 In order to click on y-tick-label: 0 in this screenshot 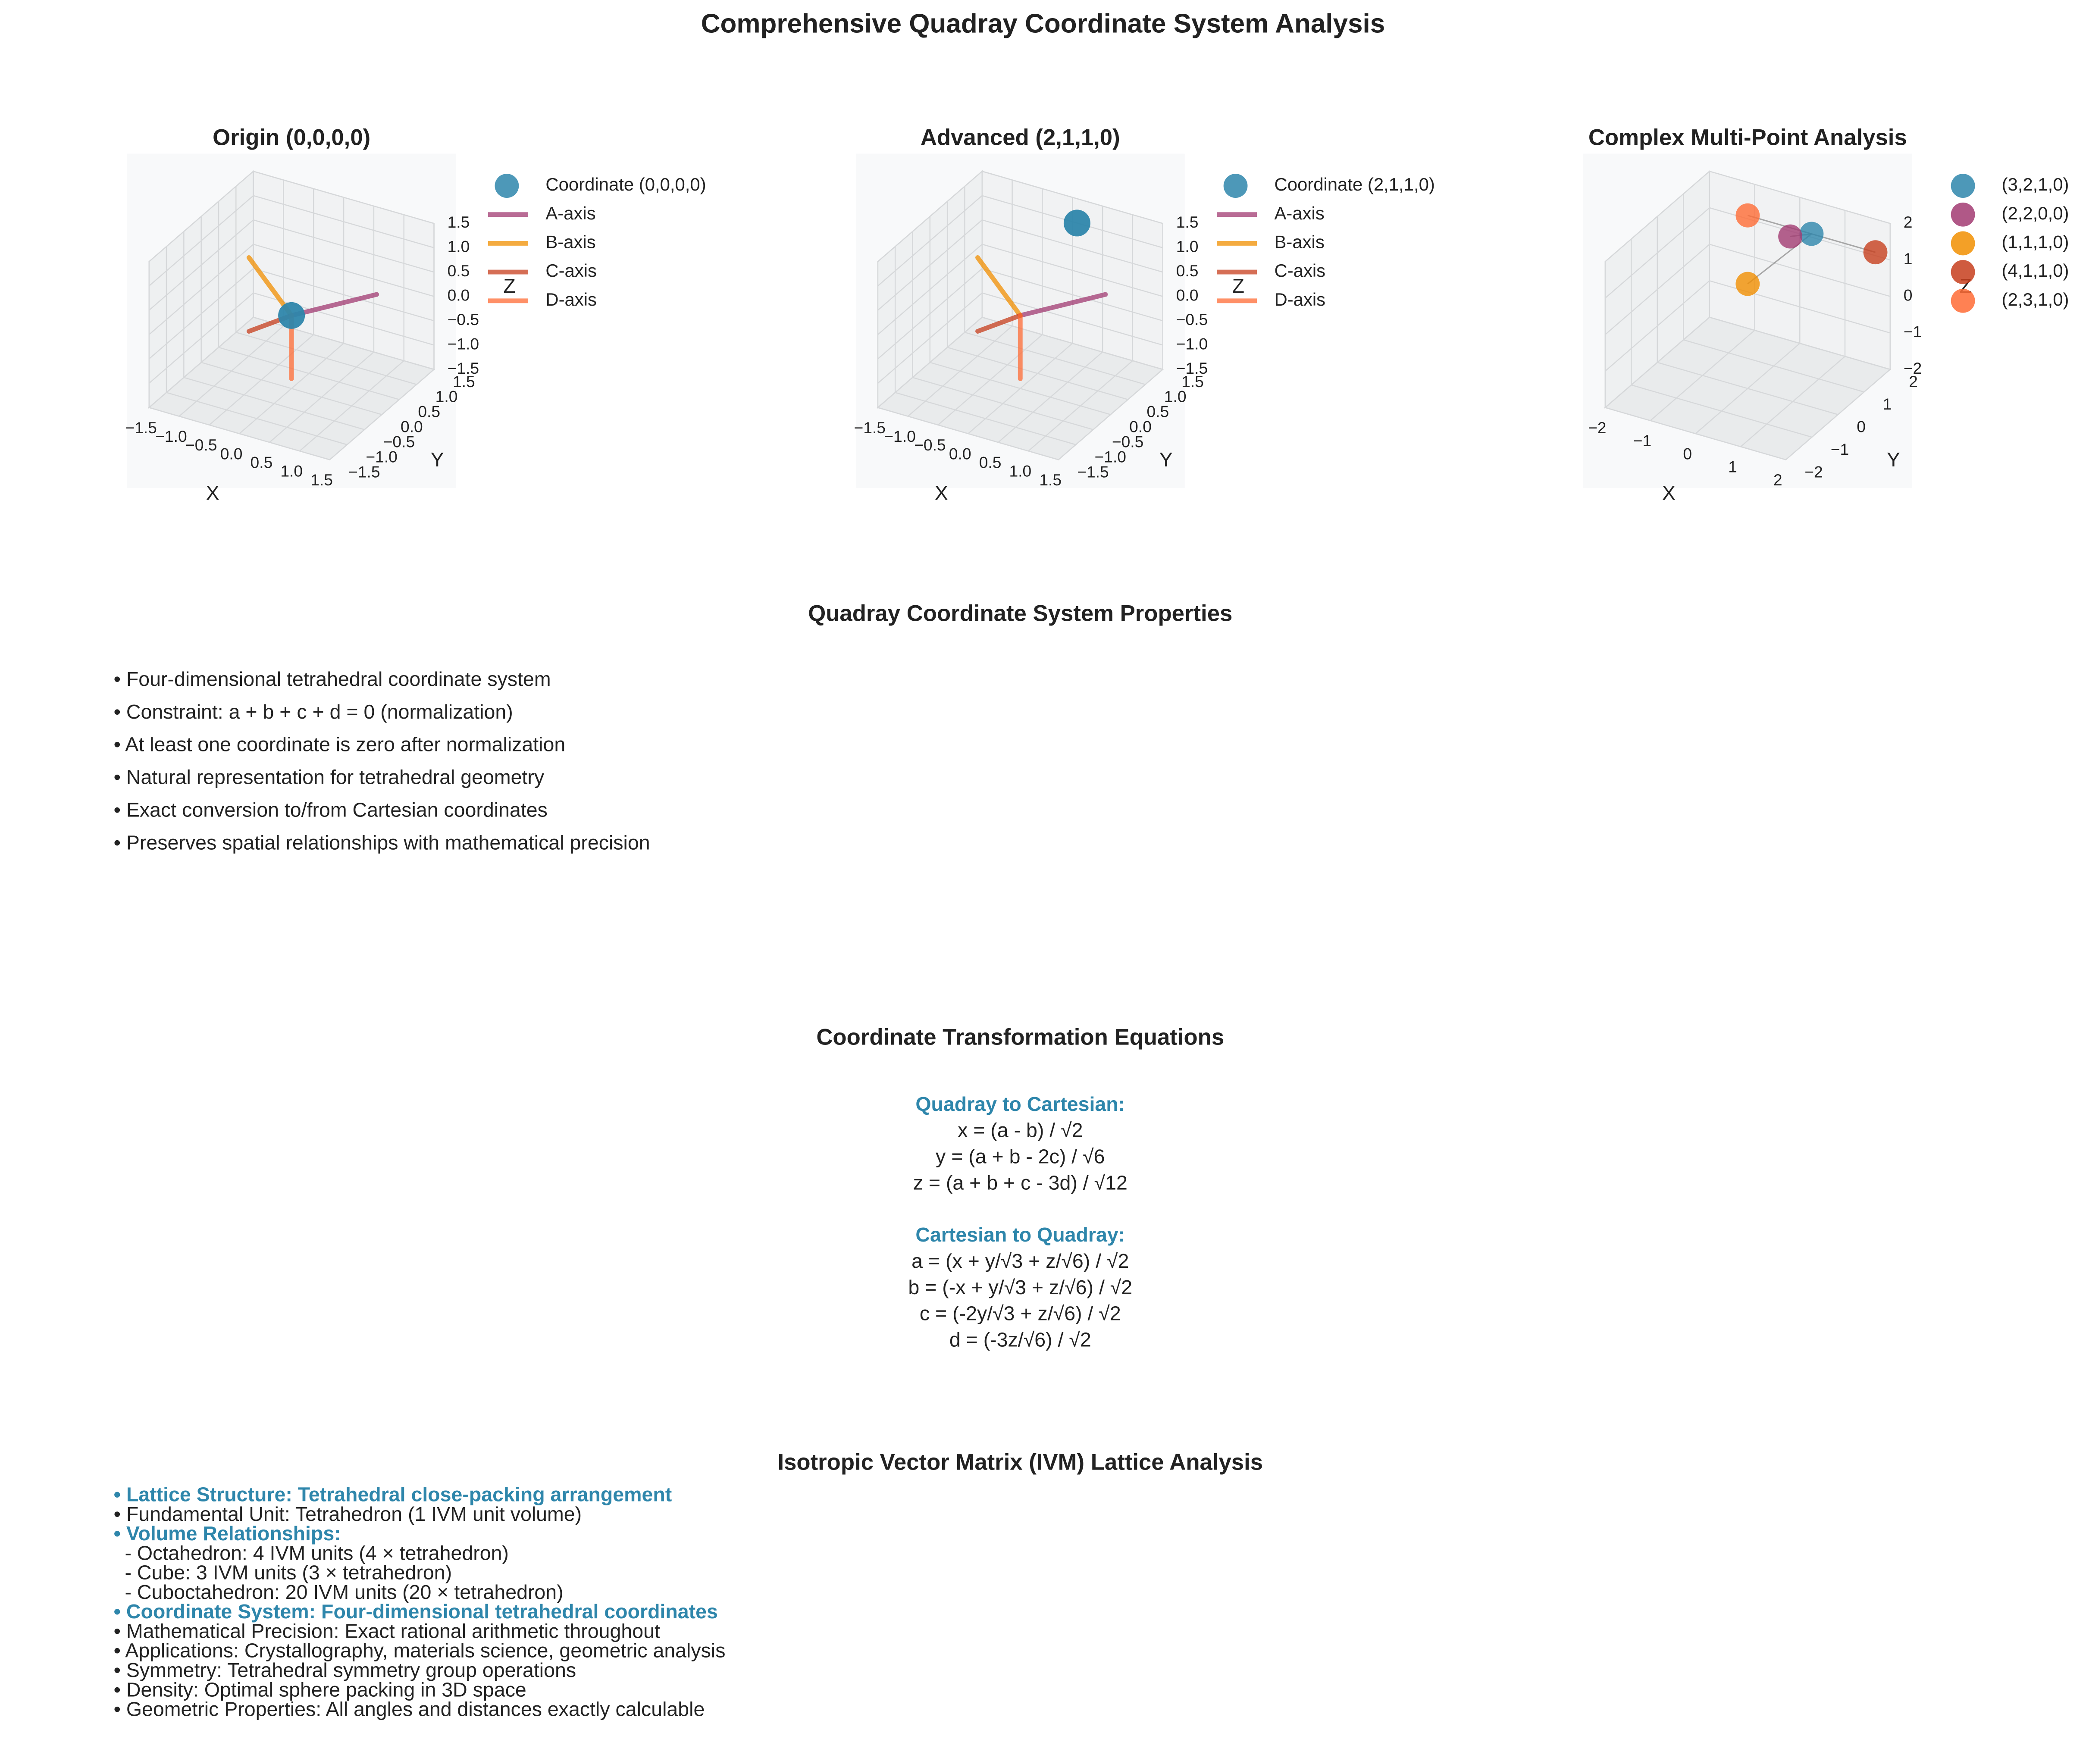, I will do `click(1861, 427)`.